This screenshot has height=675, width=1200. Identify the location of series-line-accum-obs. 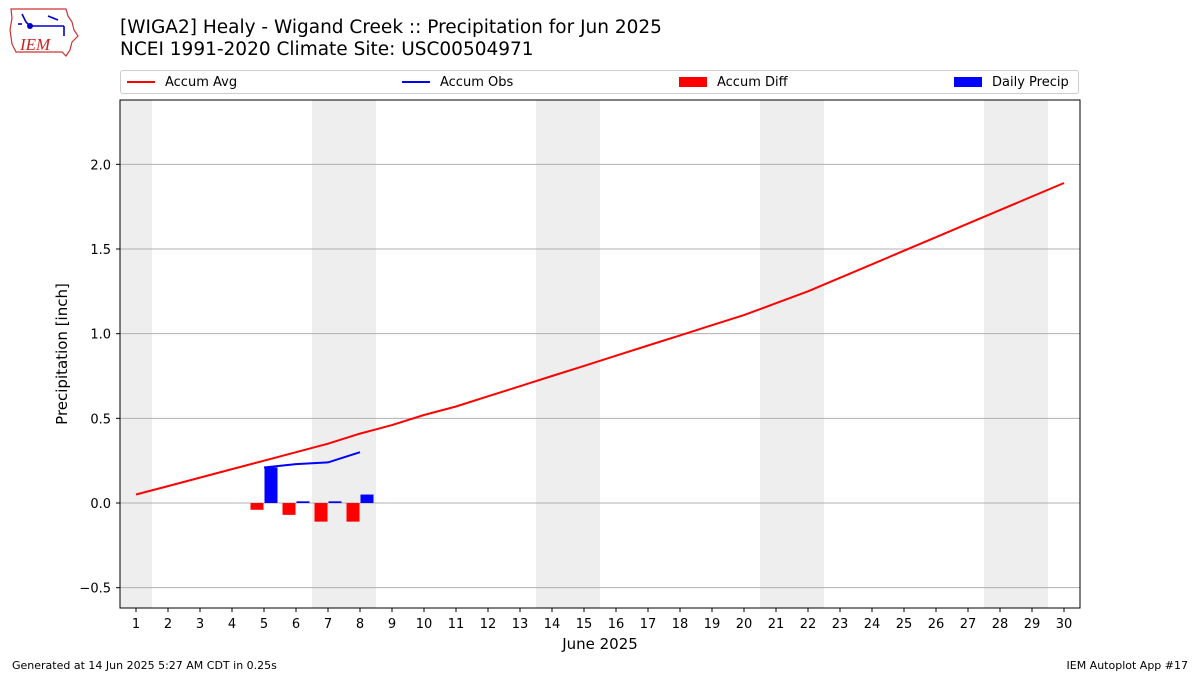
(312, 460).